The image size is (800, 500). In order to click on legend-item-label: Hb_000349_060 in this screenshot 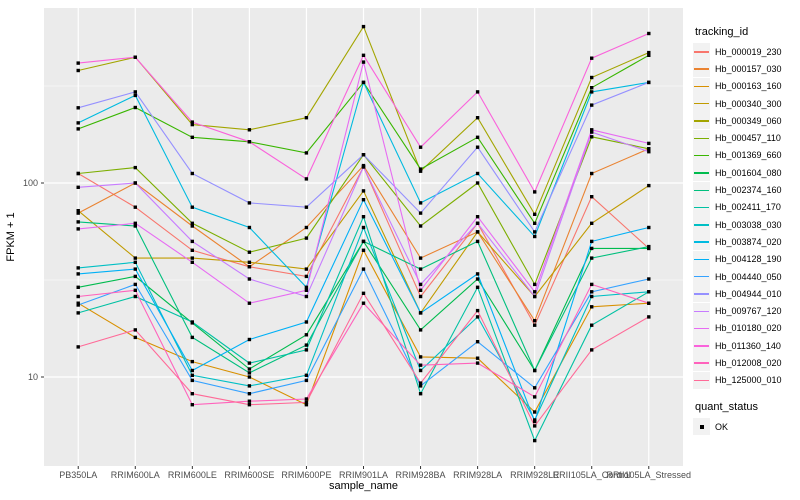, I will do `click(748, 120)`.